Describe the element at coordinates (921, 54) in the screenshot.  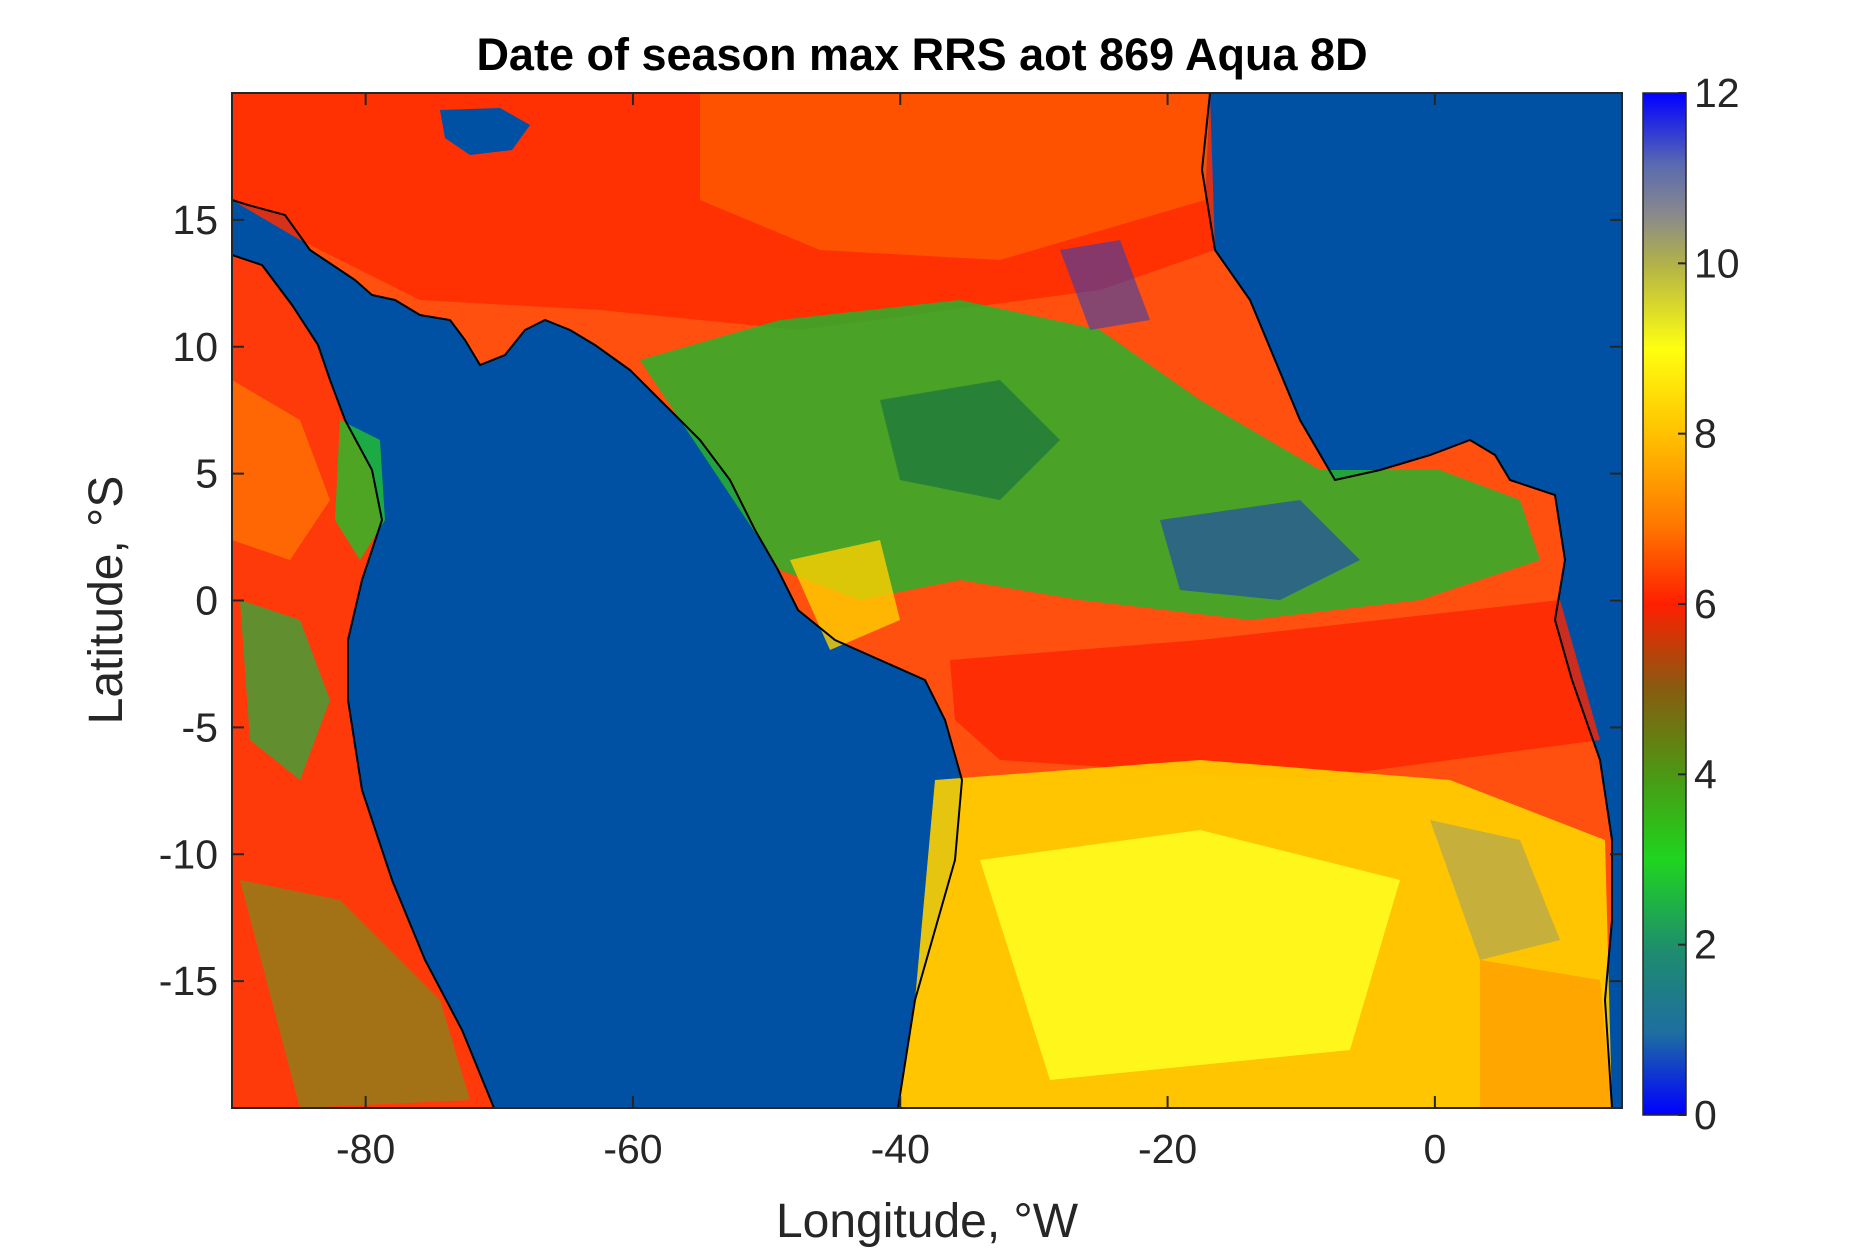
I see `chart-title: Date of season max RRS aot 869 Aqua 8D` at that location.